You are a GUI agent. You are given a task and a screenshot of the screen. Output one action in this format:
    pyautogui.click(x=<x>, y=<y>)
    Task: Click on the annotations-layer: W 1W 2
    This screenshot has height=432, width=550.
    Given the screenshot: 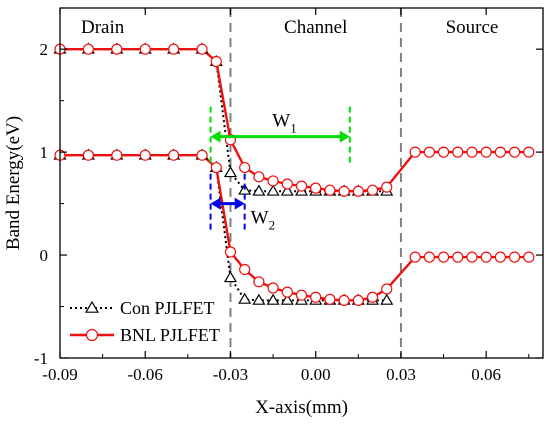 What is the action you would take?
    pyautogui.click(x=280, y=170)
    